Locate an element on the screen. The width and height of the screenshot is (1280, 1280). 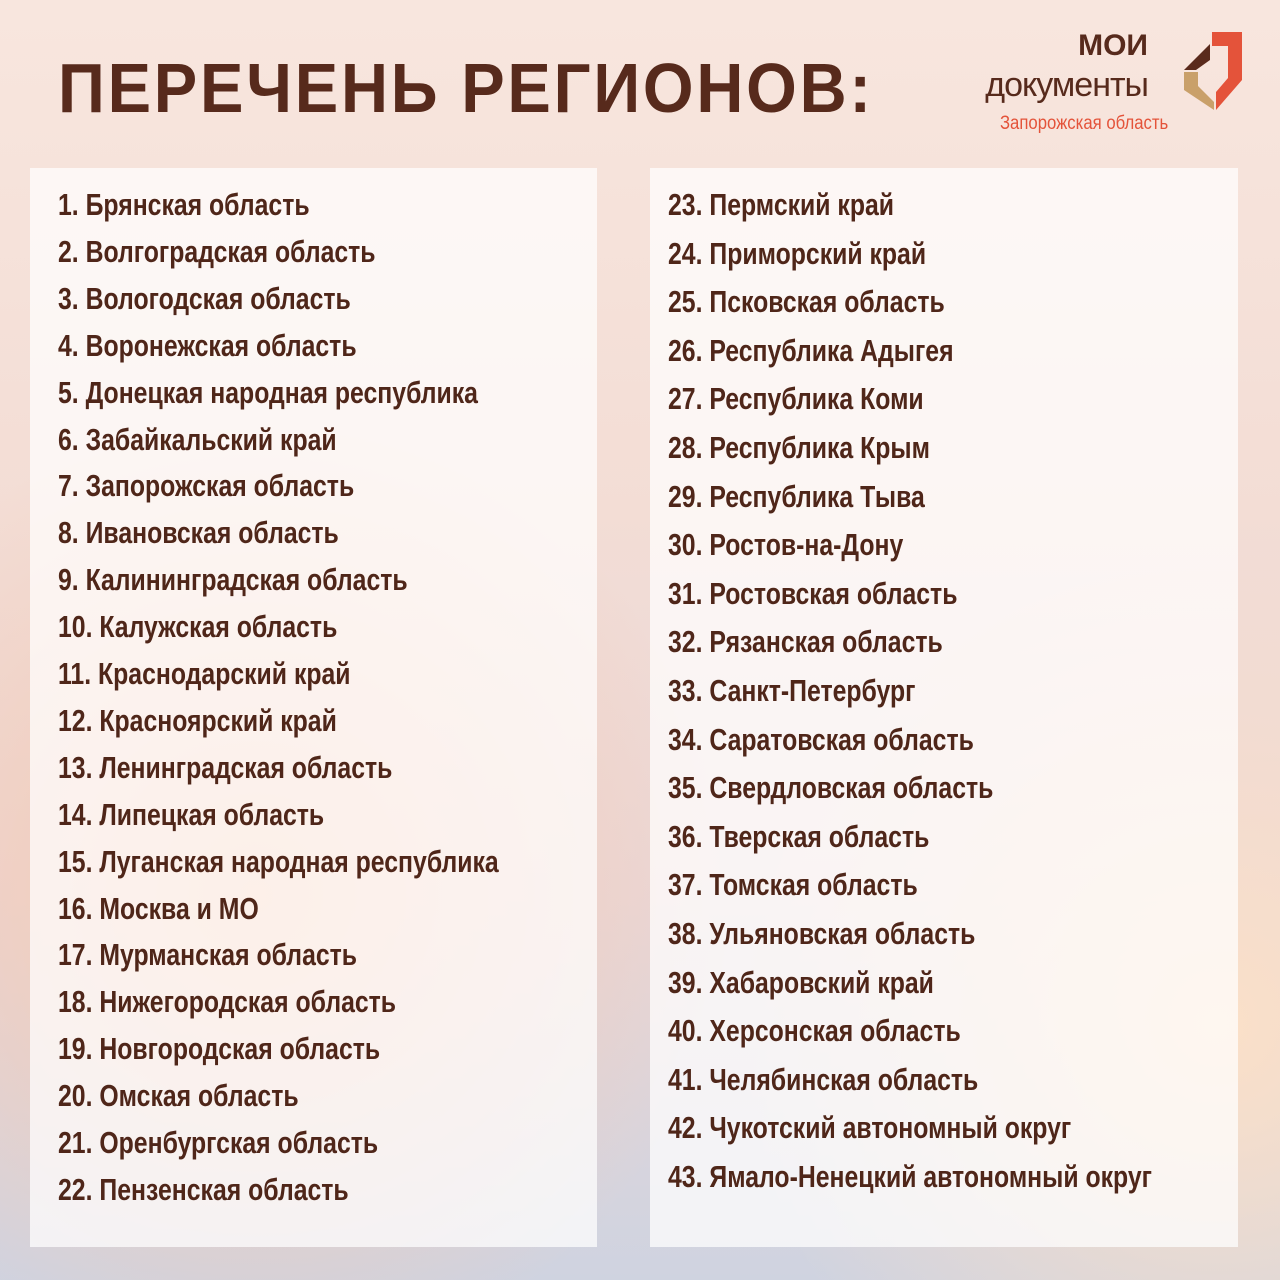
region-list-item: 22. Пензенская область is located at coordinates (203, 1189).